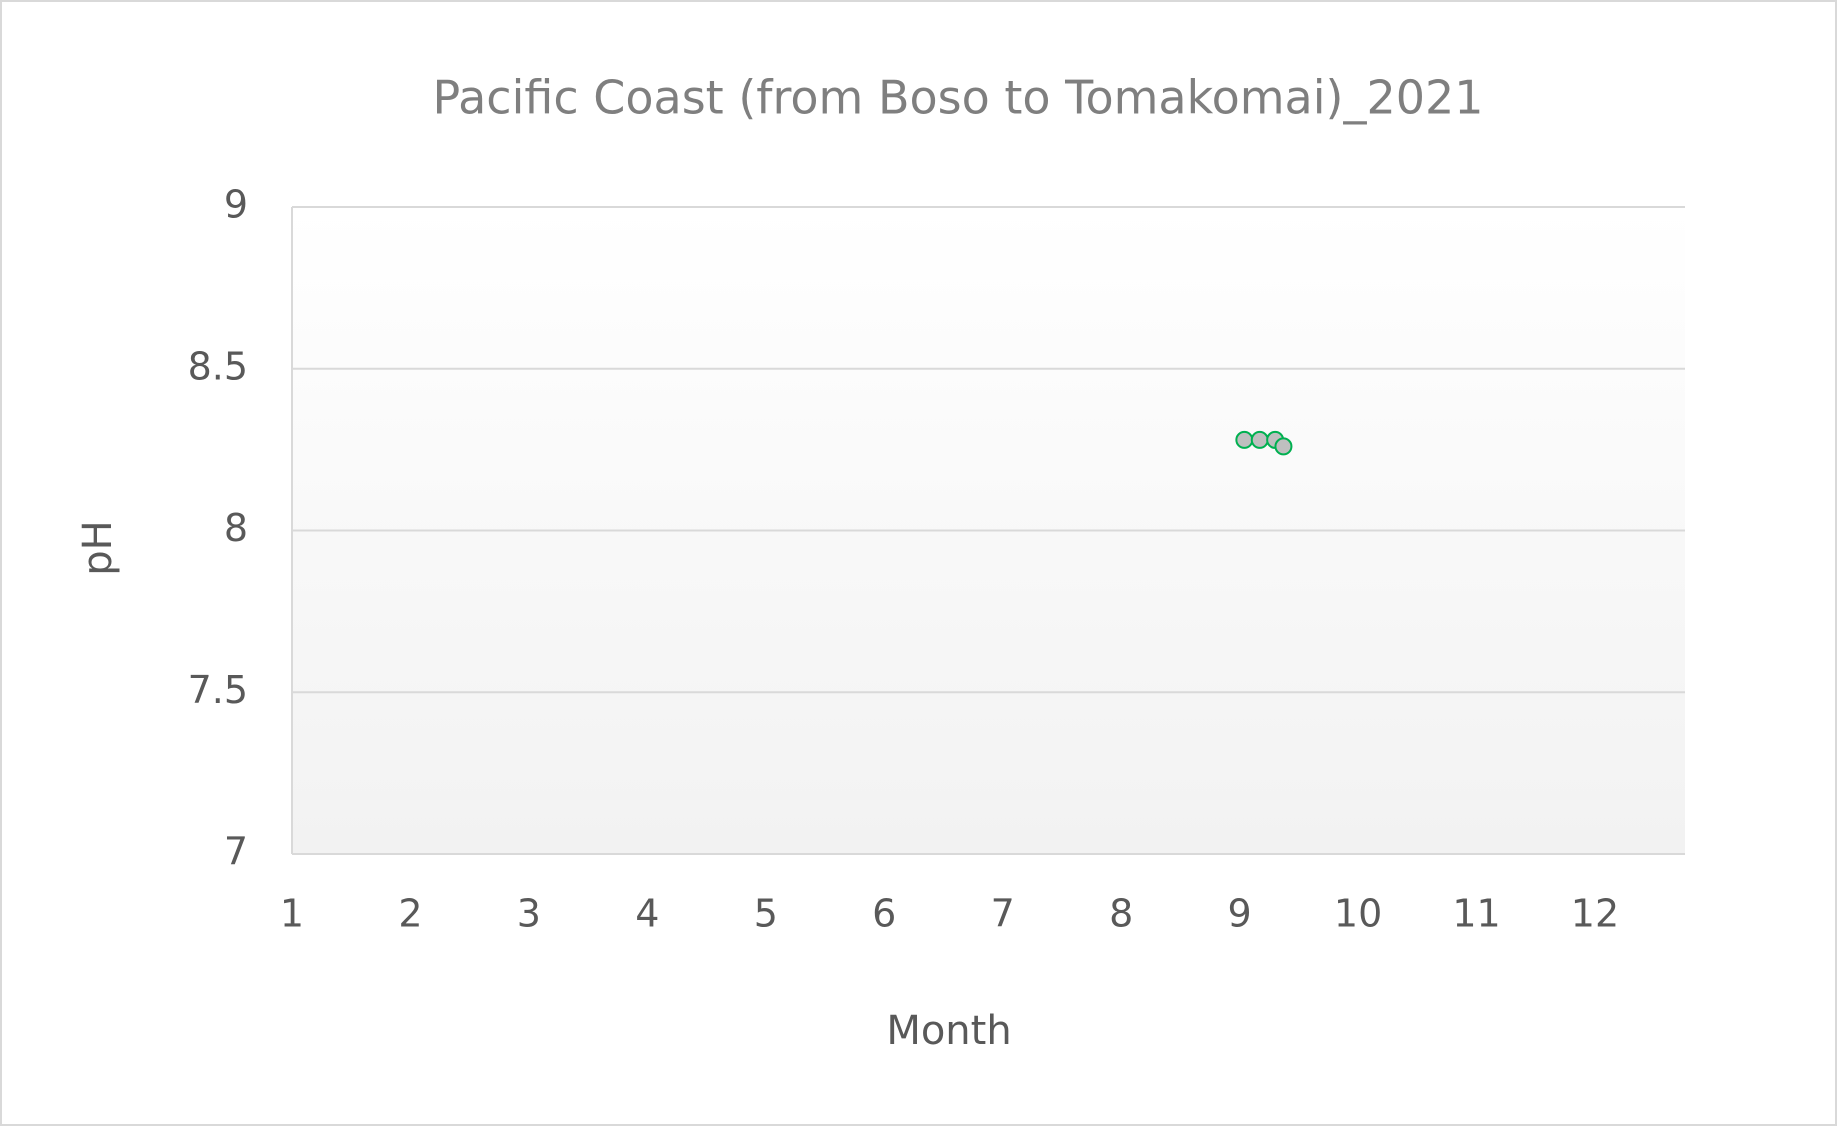  What do you see at coordinates (218, 690) in the screenshot?
I see `y-tick-label: 7.5` at bounding box center [218, 690].